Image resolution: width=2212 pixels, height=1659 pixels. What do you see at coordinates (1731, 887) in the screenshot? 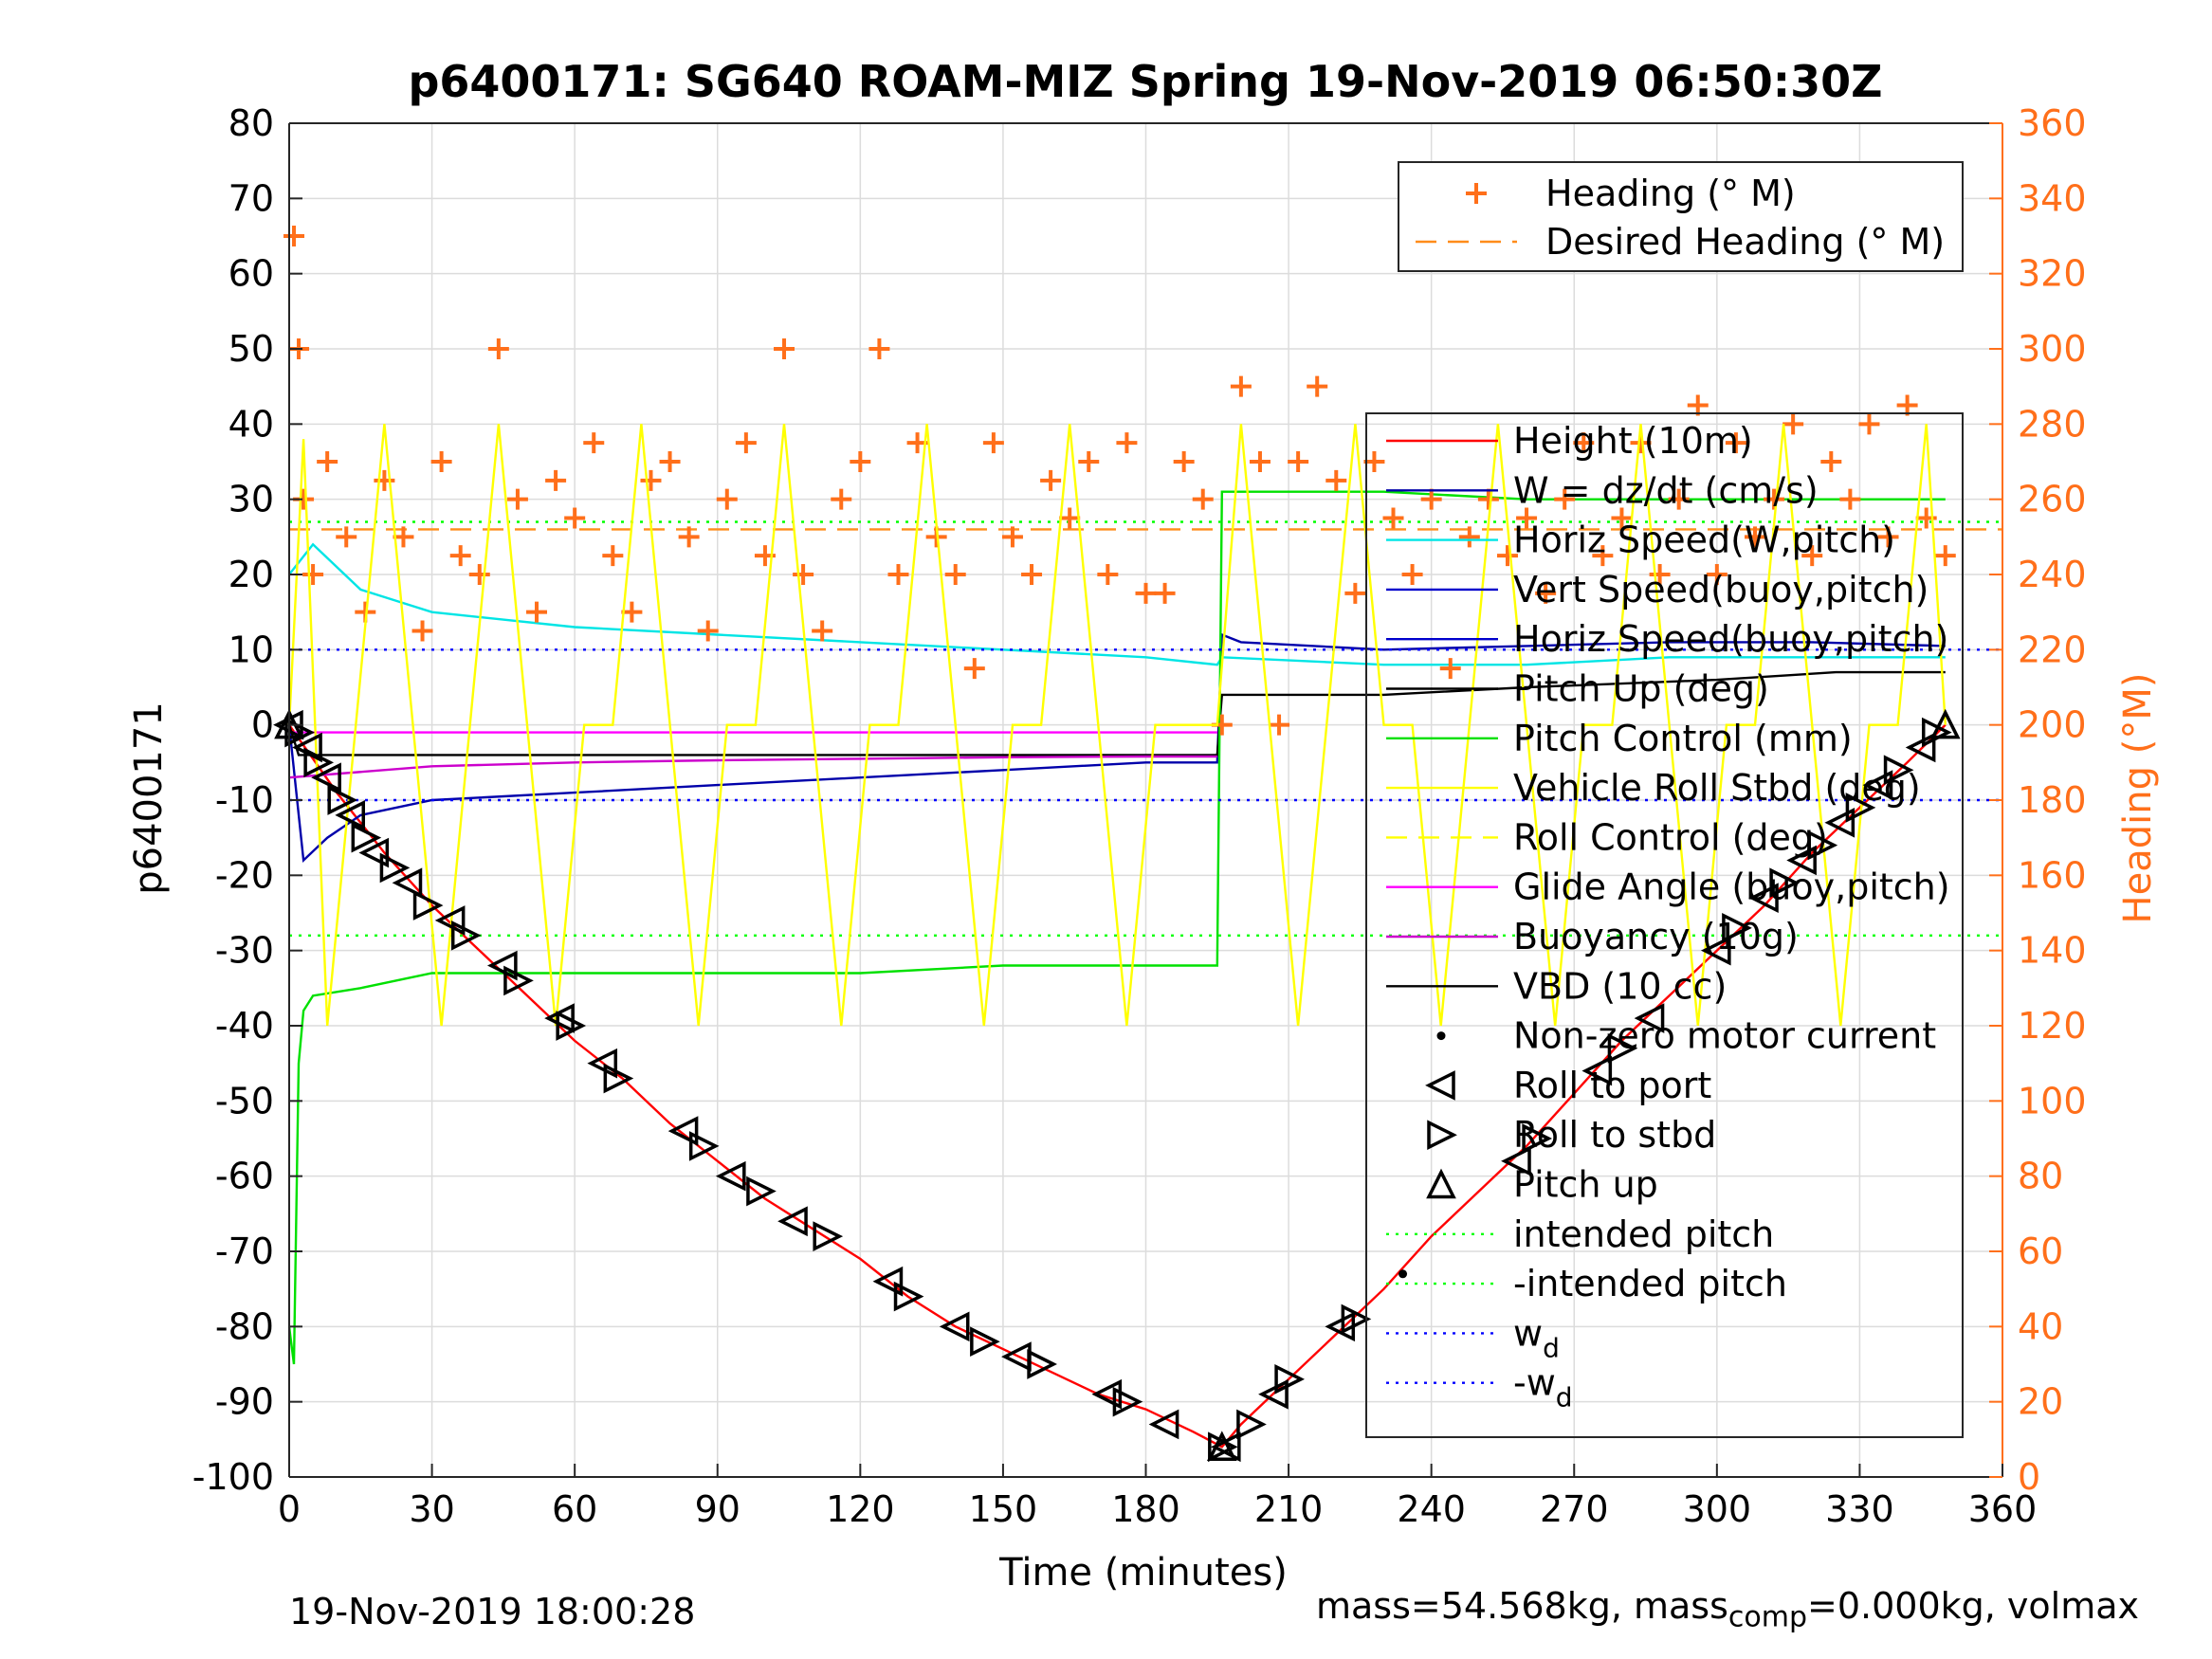
I see `legend-label: Glide Angle (buoy,pitch)` at bounding box center [1731, 887].